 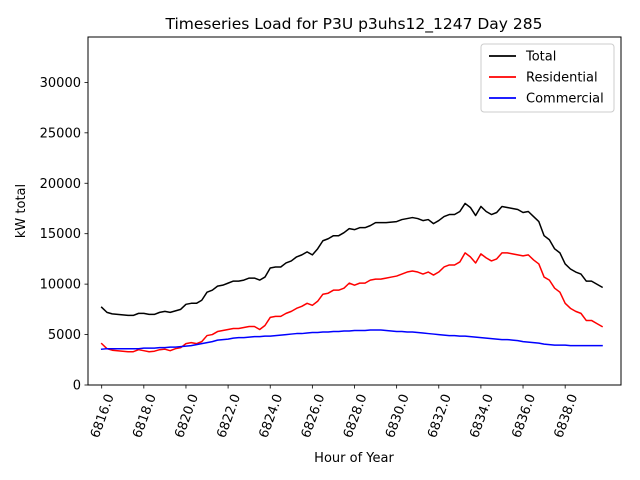 I want to click on y-tick-label: 30000, so click(x=60, y=83).